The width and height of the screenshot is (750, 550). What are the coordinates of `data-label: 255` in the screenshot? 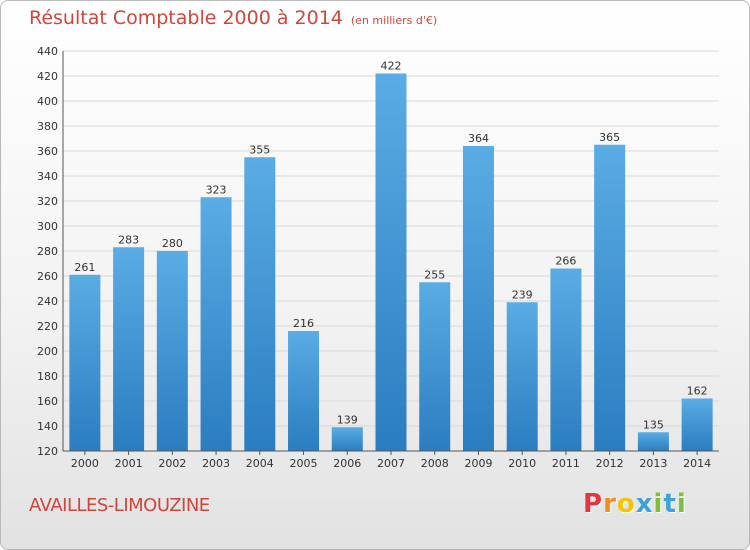 It's located at (434, 274).